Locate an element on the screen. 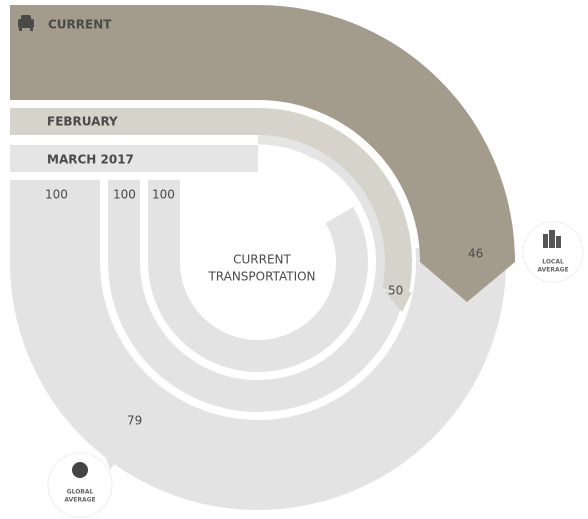  global-value: 79 is located at coordinates (134, 421).